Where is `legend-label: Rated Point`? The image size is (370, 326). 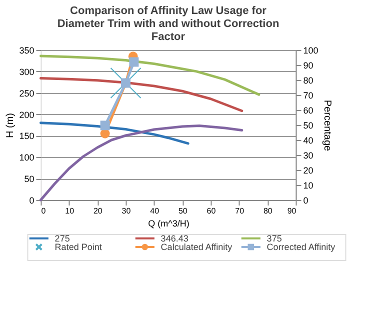 legend-label: Rated Point is located at coordinates (78, 247).